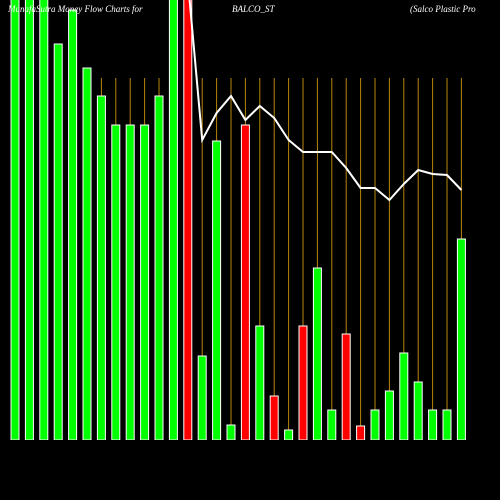 The height and width of the screenshot is (500, 500). I want to click on chart-title: BALCO_ST, so click(254, 9).